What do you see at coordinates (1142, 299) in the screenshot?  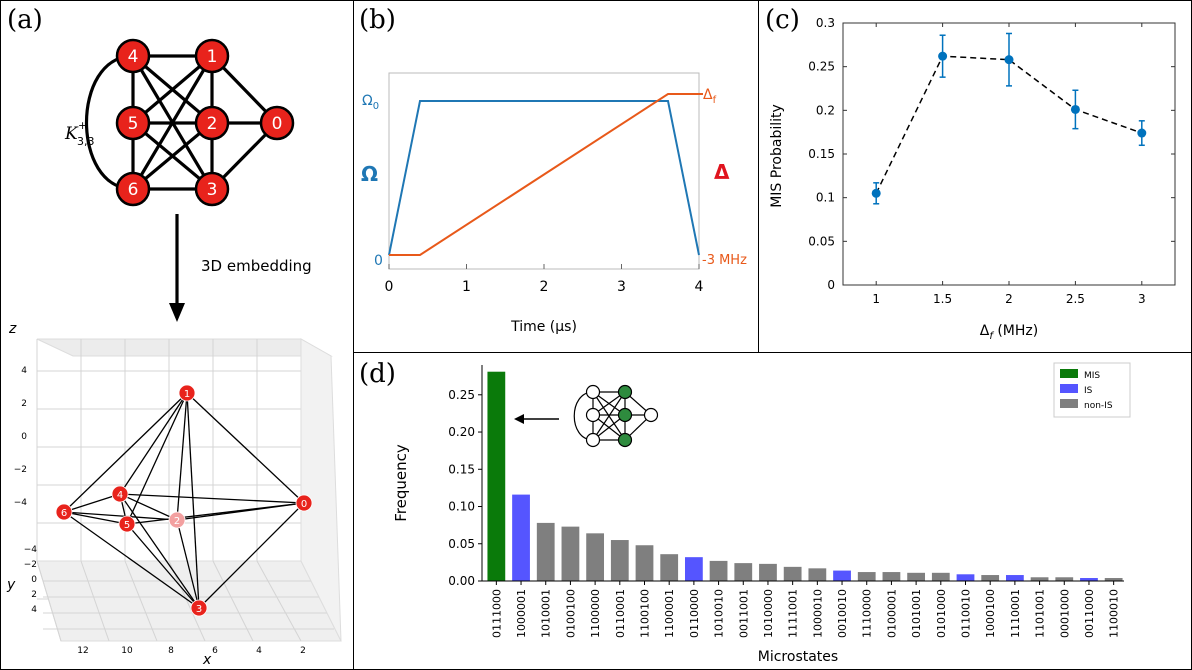 I see `c-x-tick-label: 3` at bounding box center [1142, 299].